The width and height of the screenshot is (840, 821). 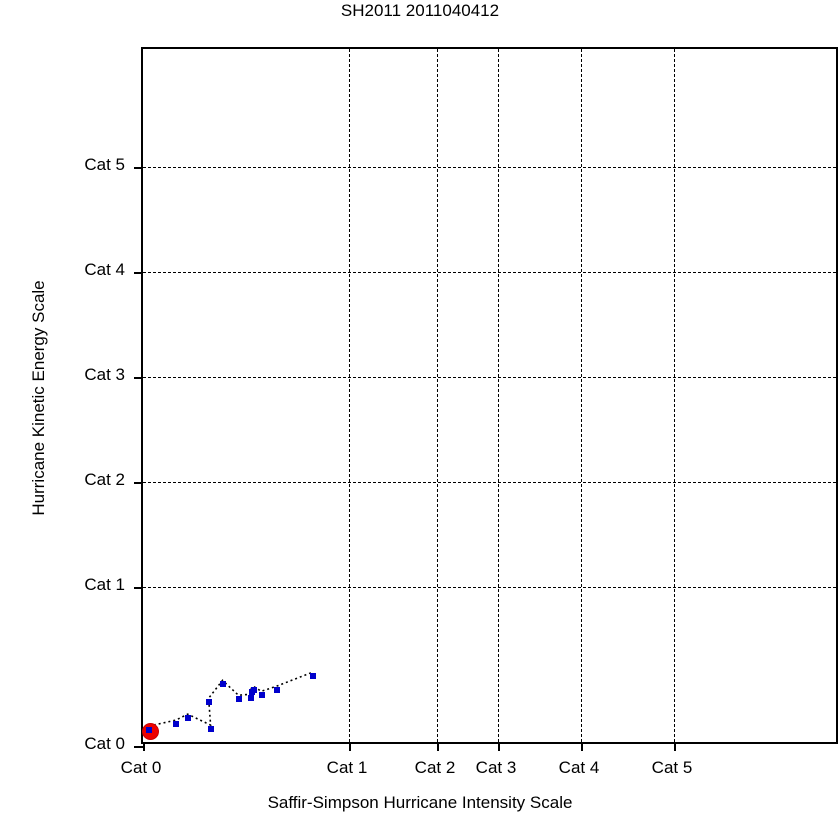 I want to click on current-position-marker, so click(x=149, y=730).